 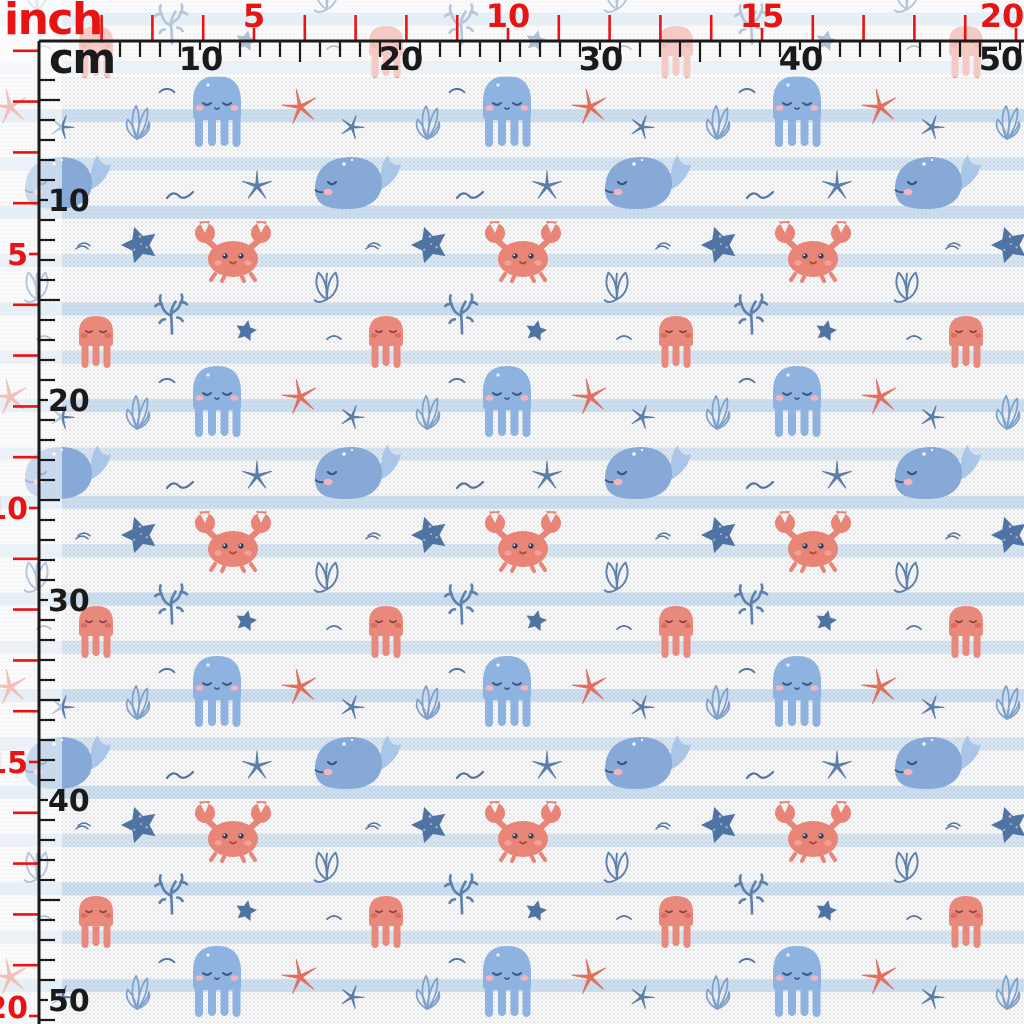 What do you see at coordinates (1001, 59) in the screenshot?
I see `cm-number-top: 50` at bounding box center [1001, 59].